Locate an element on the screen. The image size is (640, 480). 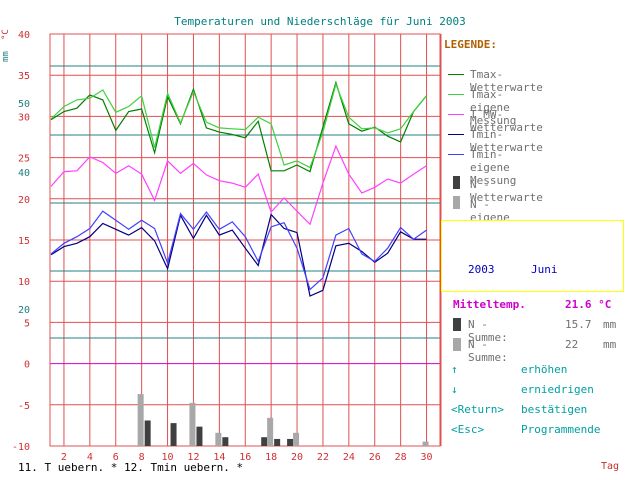
key-up-icon: ↑ is located at coordinates (454, 369).